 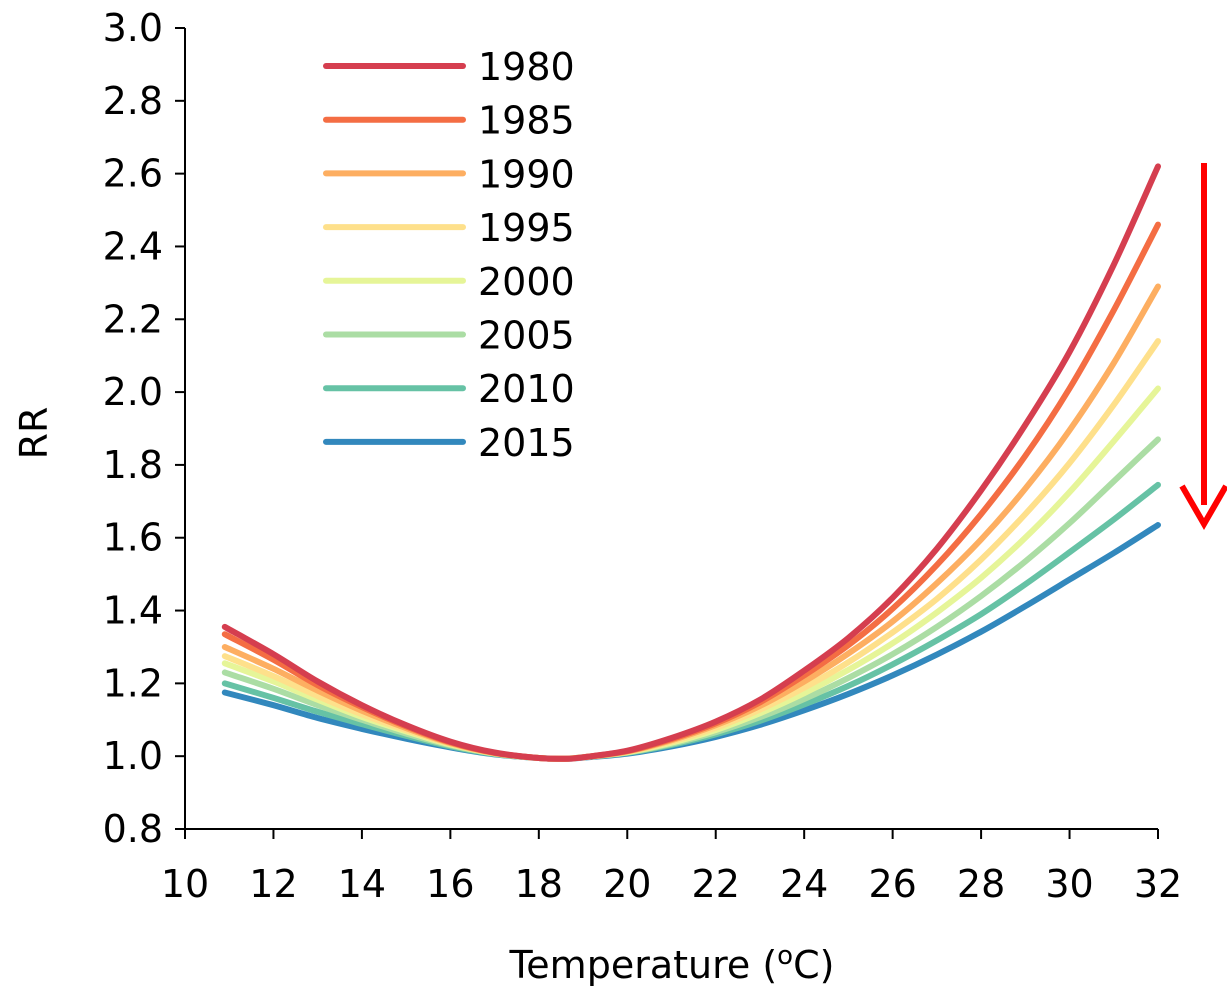 I want to click on y-axis-title: RR, so click(x=34, y=433).